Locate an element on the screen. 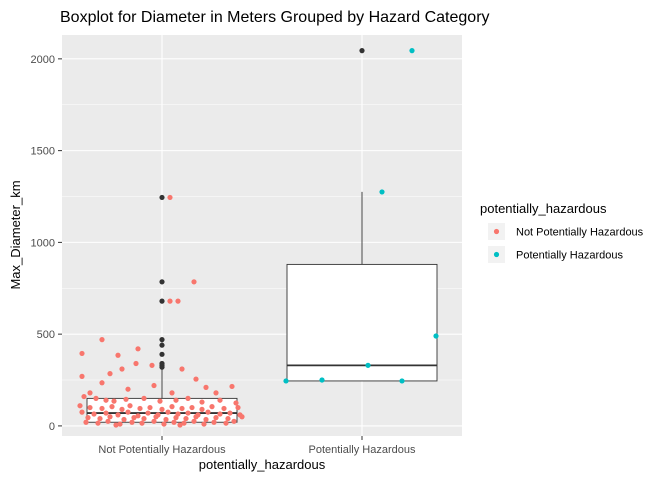 The height and width of the screenshot is (480, 672). legend-label: Potentially Hazardous is located at coordinates (570, 256).